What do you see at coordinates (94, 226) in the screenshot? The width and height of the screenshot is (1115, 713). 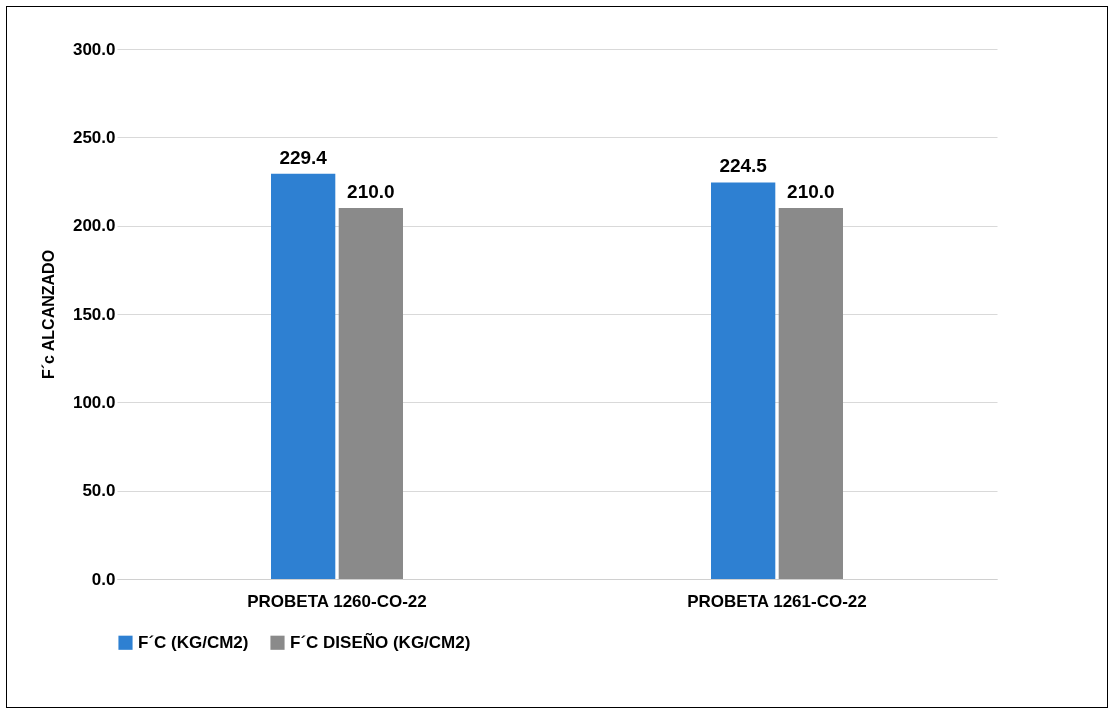 I see `y-tick-label: 200.0` at bounding box center [94, 226].